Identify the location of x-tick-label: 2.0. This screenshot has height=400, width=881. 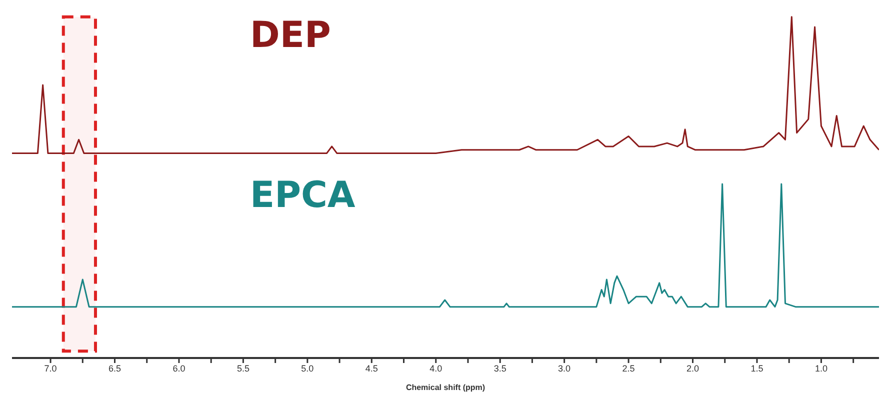
(693, 368).